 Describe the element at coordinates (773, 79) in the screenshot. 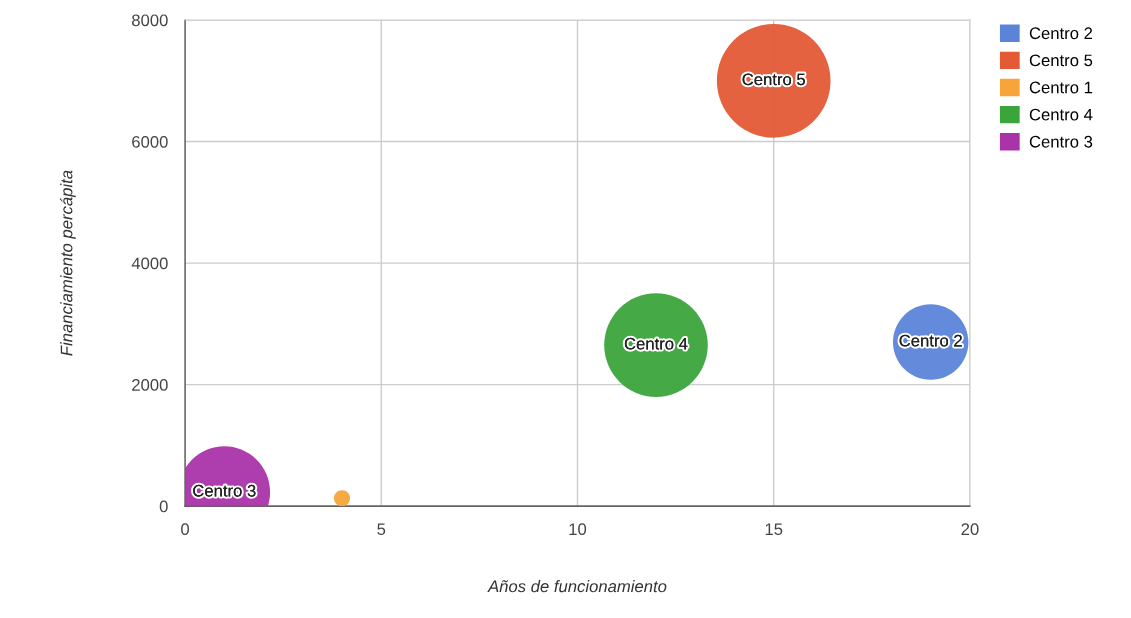

I see `annotation: Centro 5` at that location.